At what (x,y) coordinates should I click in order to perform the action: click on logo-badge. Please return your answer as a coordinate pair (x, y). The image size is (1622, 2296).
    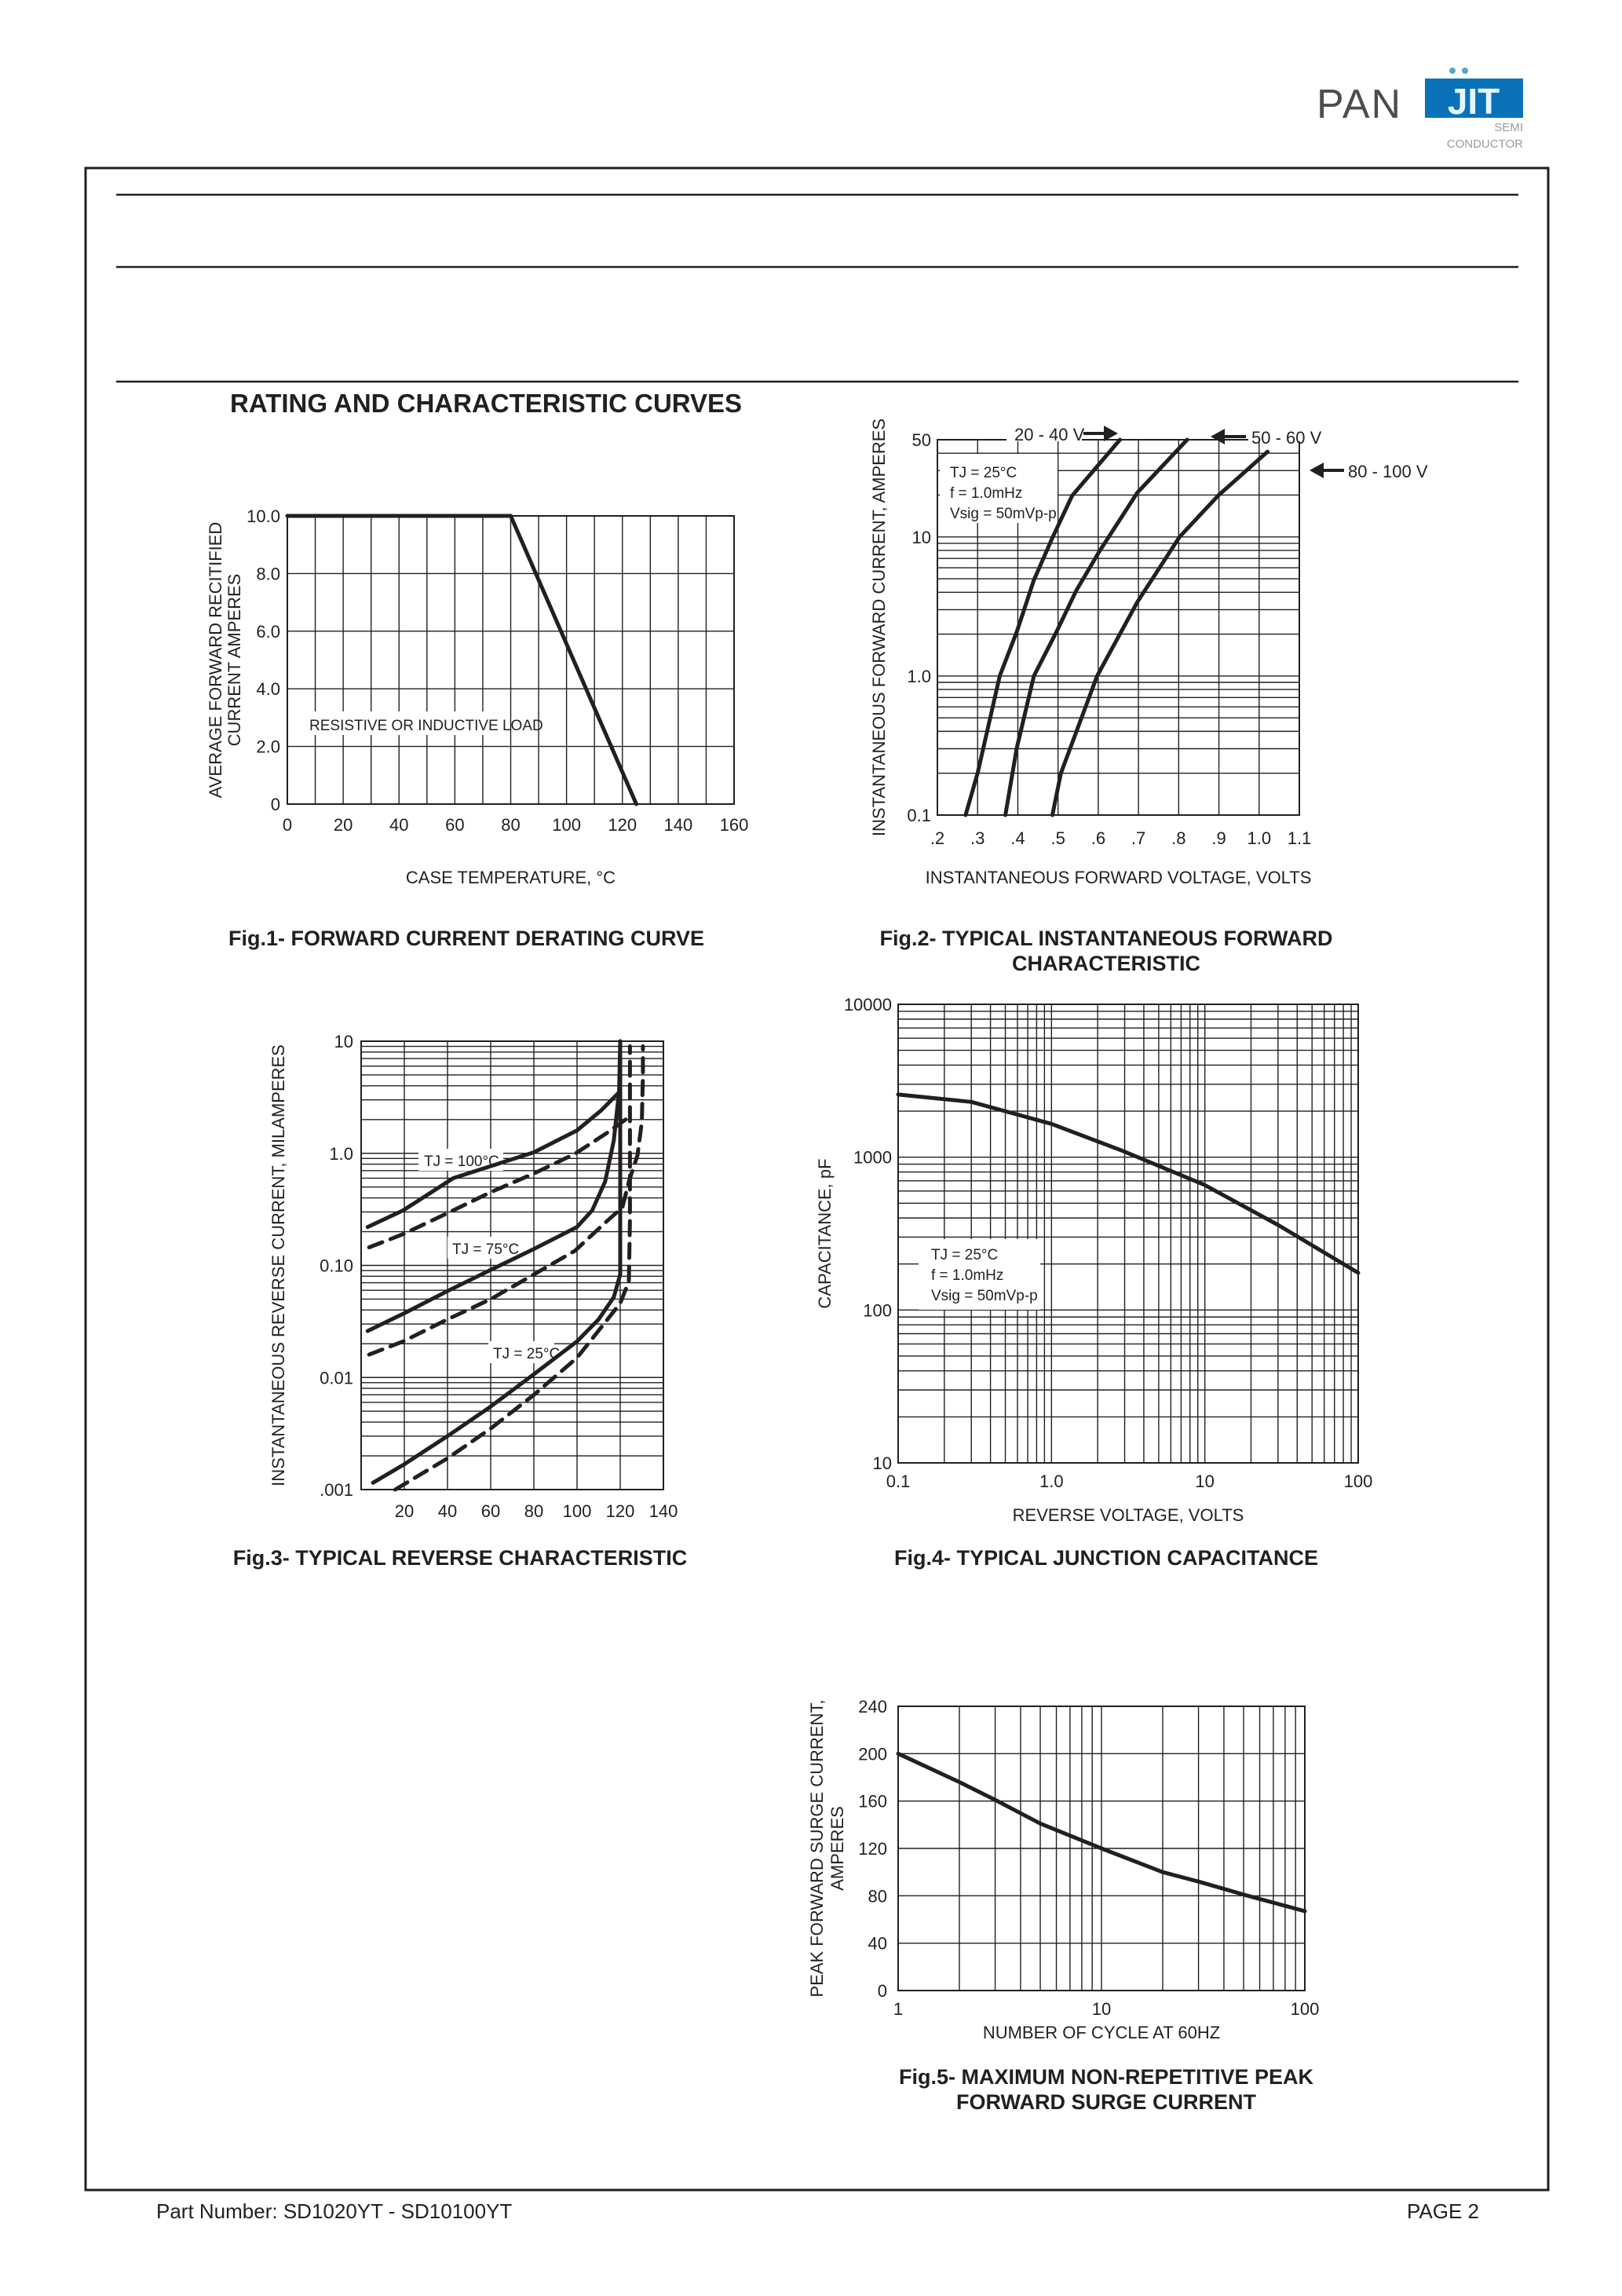
    Looking at the image, I should click on (1474, 99).